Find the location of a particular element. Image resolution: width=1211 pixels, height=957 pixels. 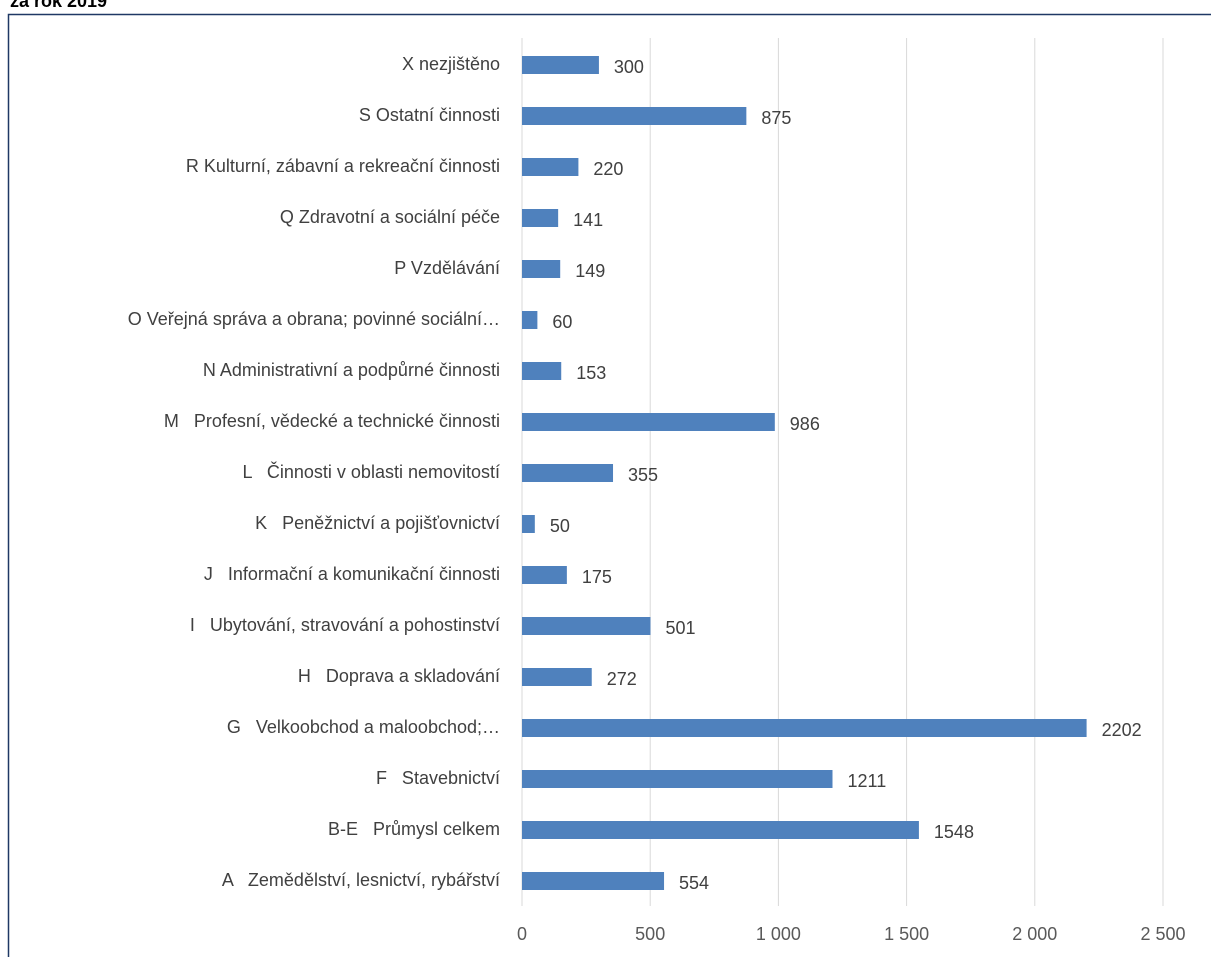

data-label: 153 is located at coordinates (591, 373).